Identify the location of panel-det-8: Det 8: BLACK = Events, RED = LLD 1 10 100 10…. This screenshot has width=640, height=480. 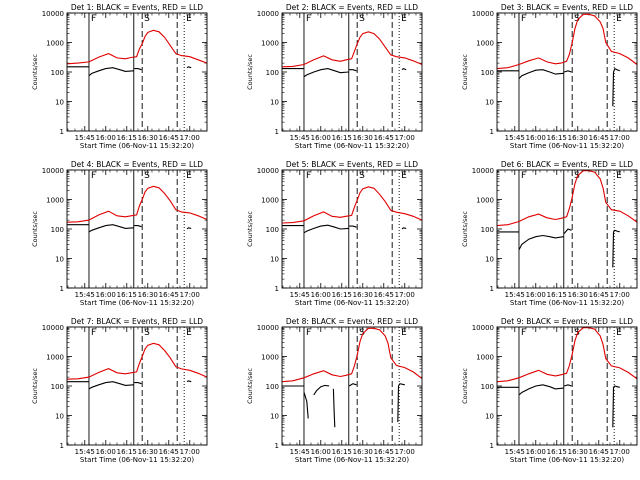
(334, 390).